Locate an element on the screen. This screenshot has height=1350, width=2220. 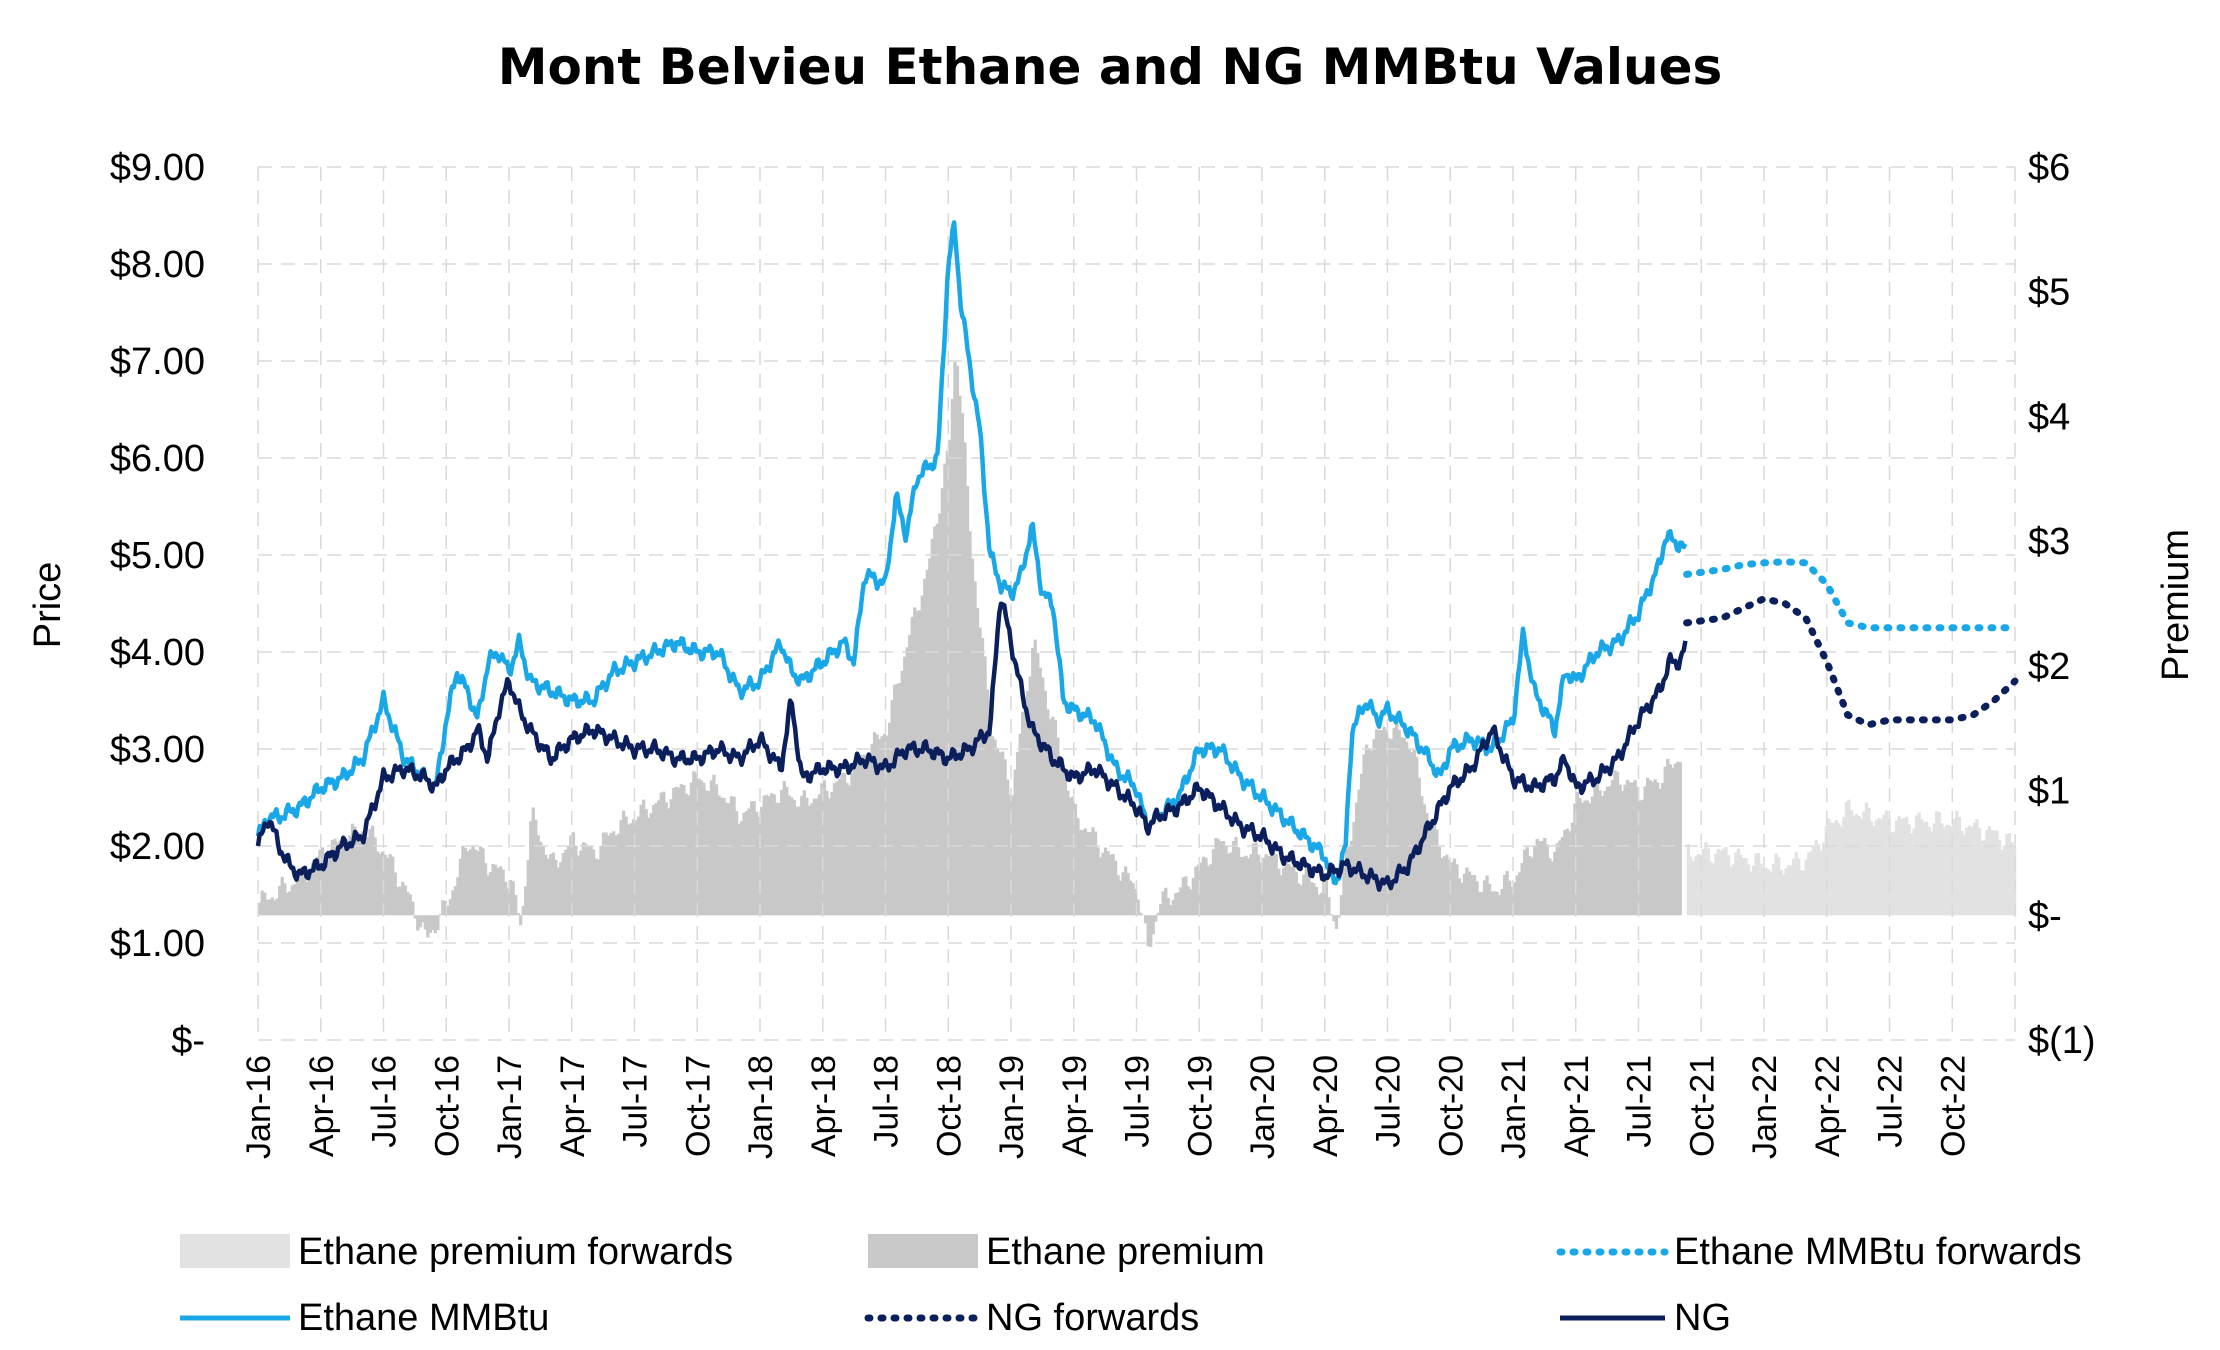
y2-tick-label: $5 is located at coordinates (2049, 293).